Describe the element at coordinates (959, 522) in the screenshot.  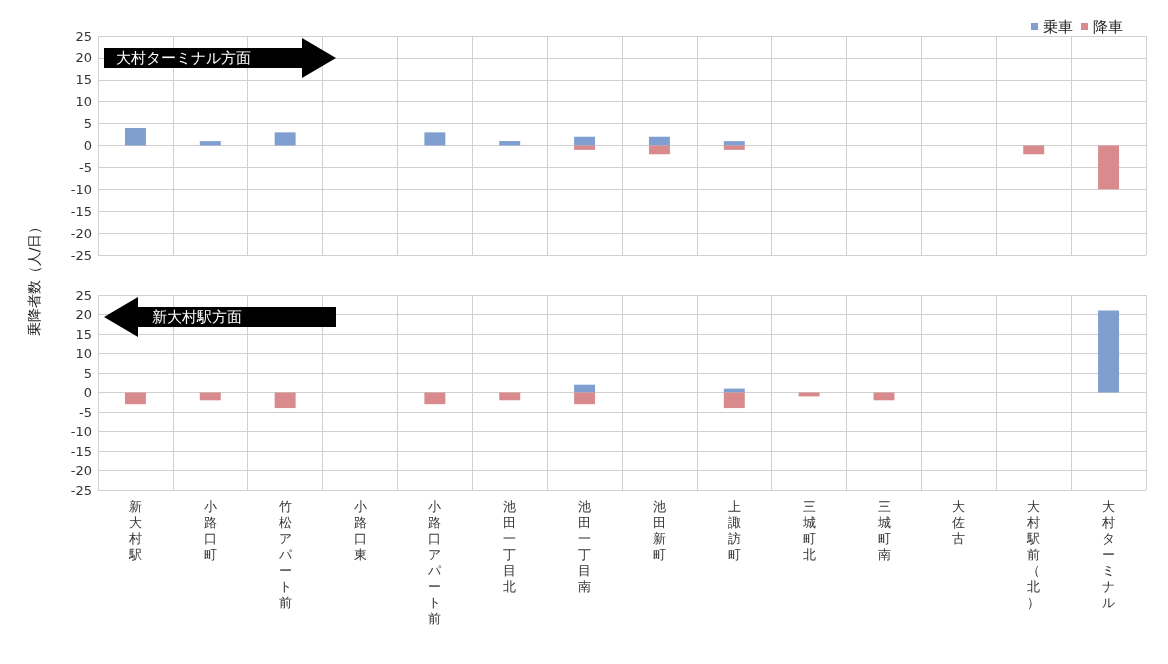
I see `x-tick-label: 大佐古` at that location.